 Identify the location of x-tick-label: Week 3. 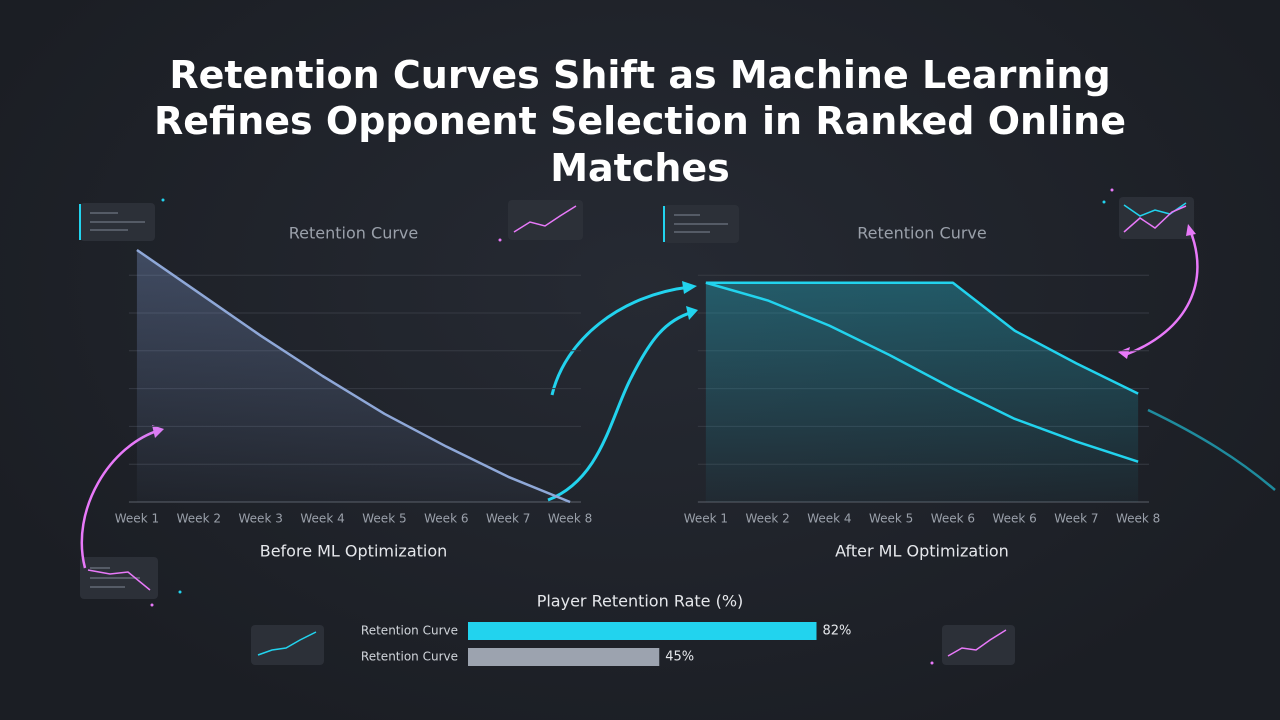
(261, 519).